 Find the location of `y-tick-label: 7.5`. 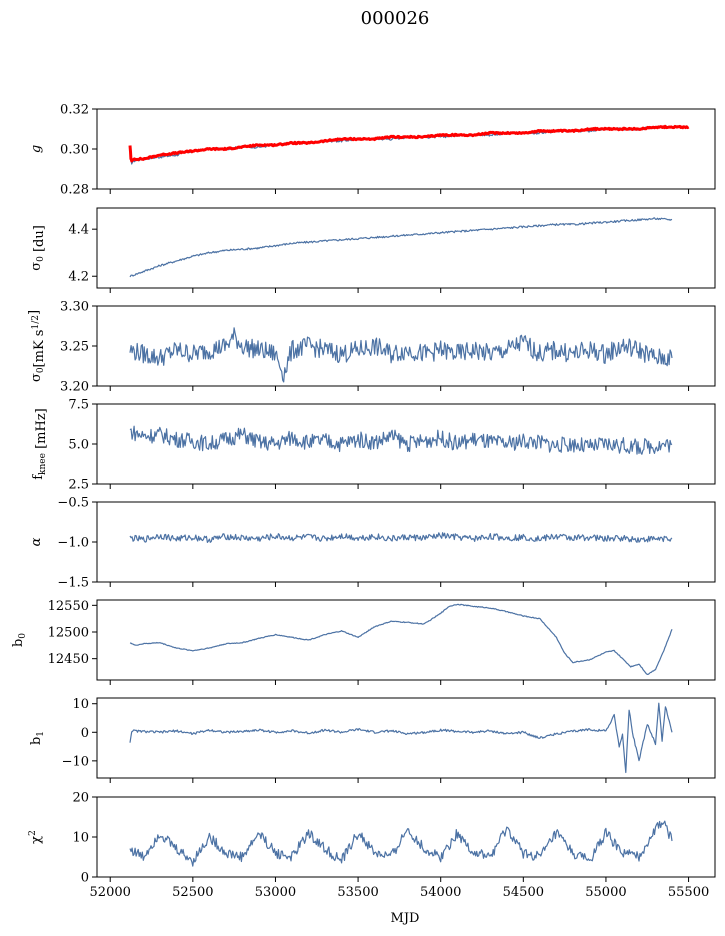

y-tick-label: 7.5 is located at coordinates (78, 405).